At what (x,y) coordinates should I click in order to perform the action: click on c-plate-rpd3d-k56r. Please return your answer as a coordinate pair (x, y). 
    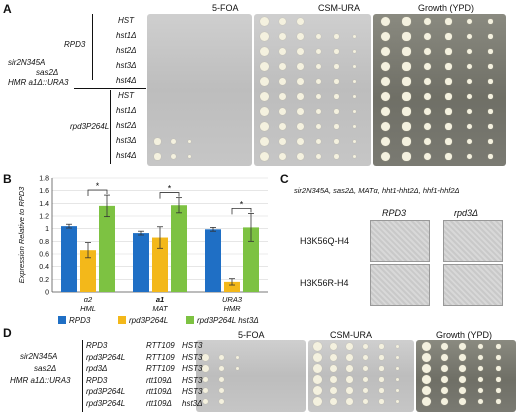
    Looking at the image, I should click on (473, 285).